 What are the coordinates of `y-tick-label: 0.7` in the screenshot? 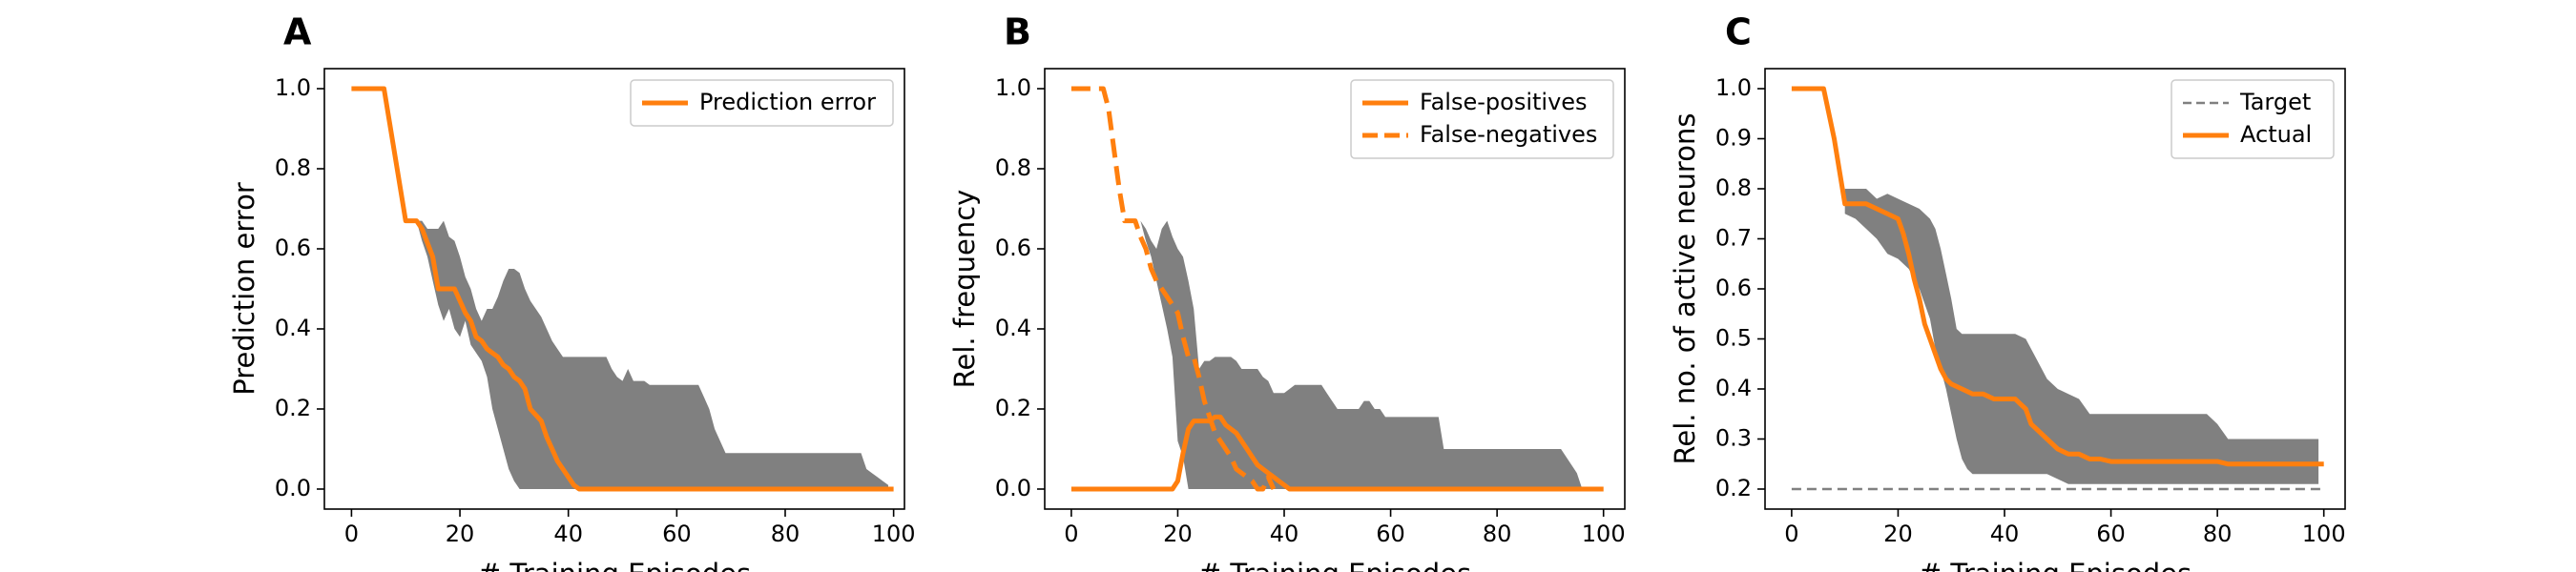 It's located at (1733, 238).